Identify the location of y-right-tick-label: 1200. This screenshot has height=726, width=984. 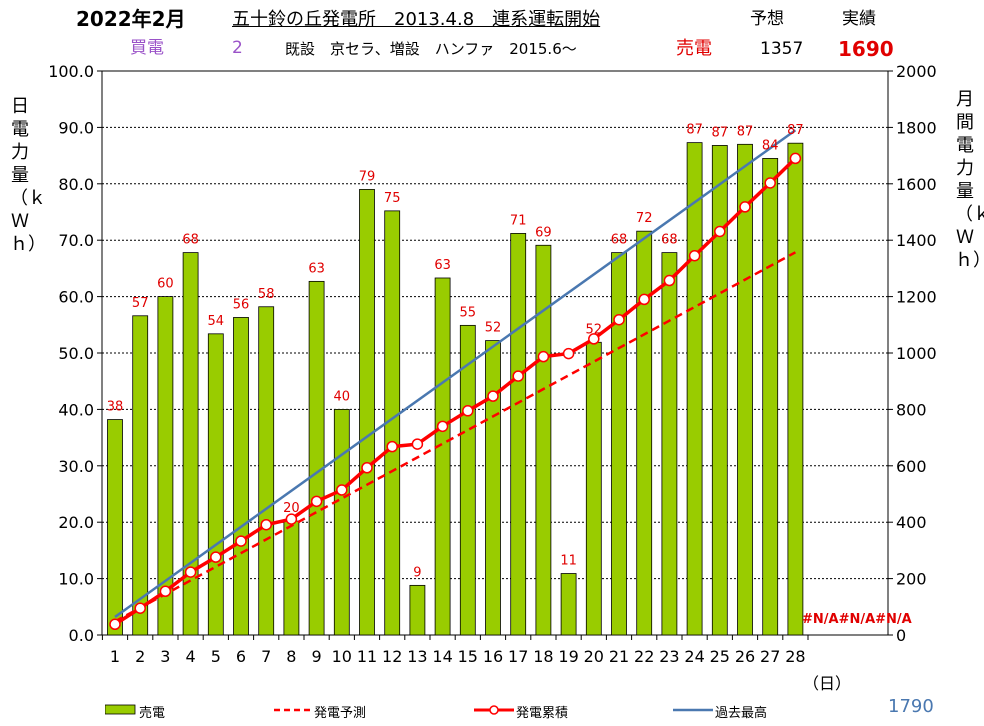
(916, 297).